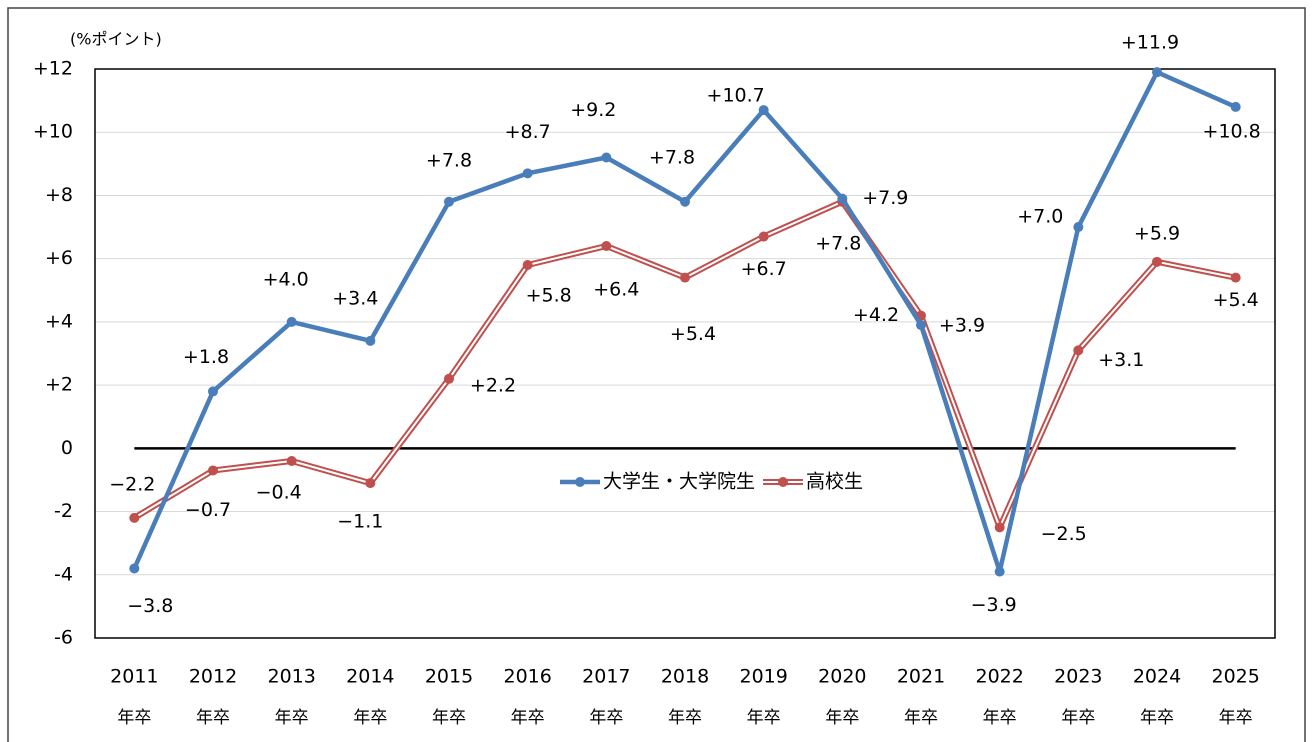 The width and height of the screenshot is (1314, 742). Describe the element at coordinates (1232, 131) in the screenshot. I see `value-label: +10.8` at that location.